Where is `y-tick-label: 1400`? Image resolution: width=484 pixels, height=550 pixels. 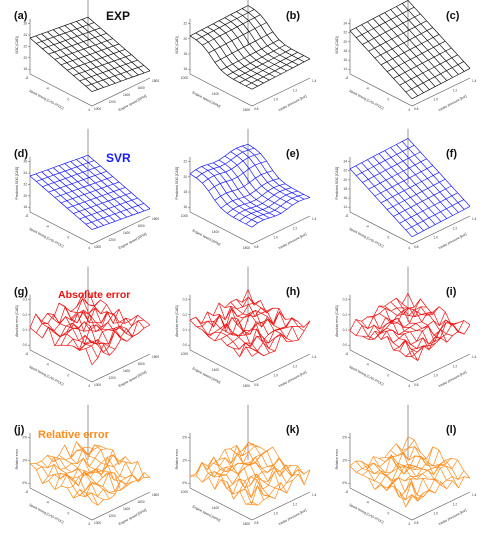
y-tick-label: 1400 is located at coordinates (126, 371).